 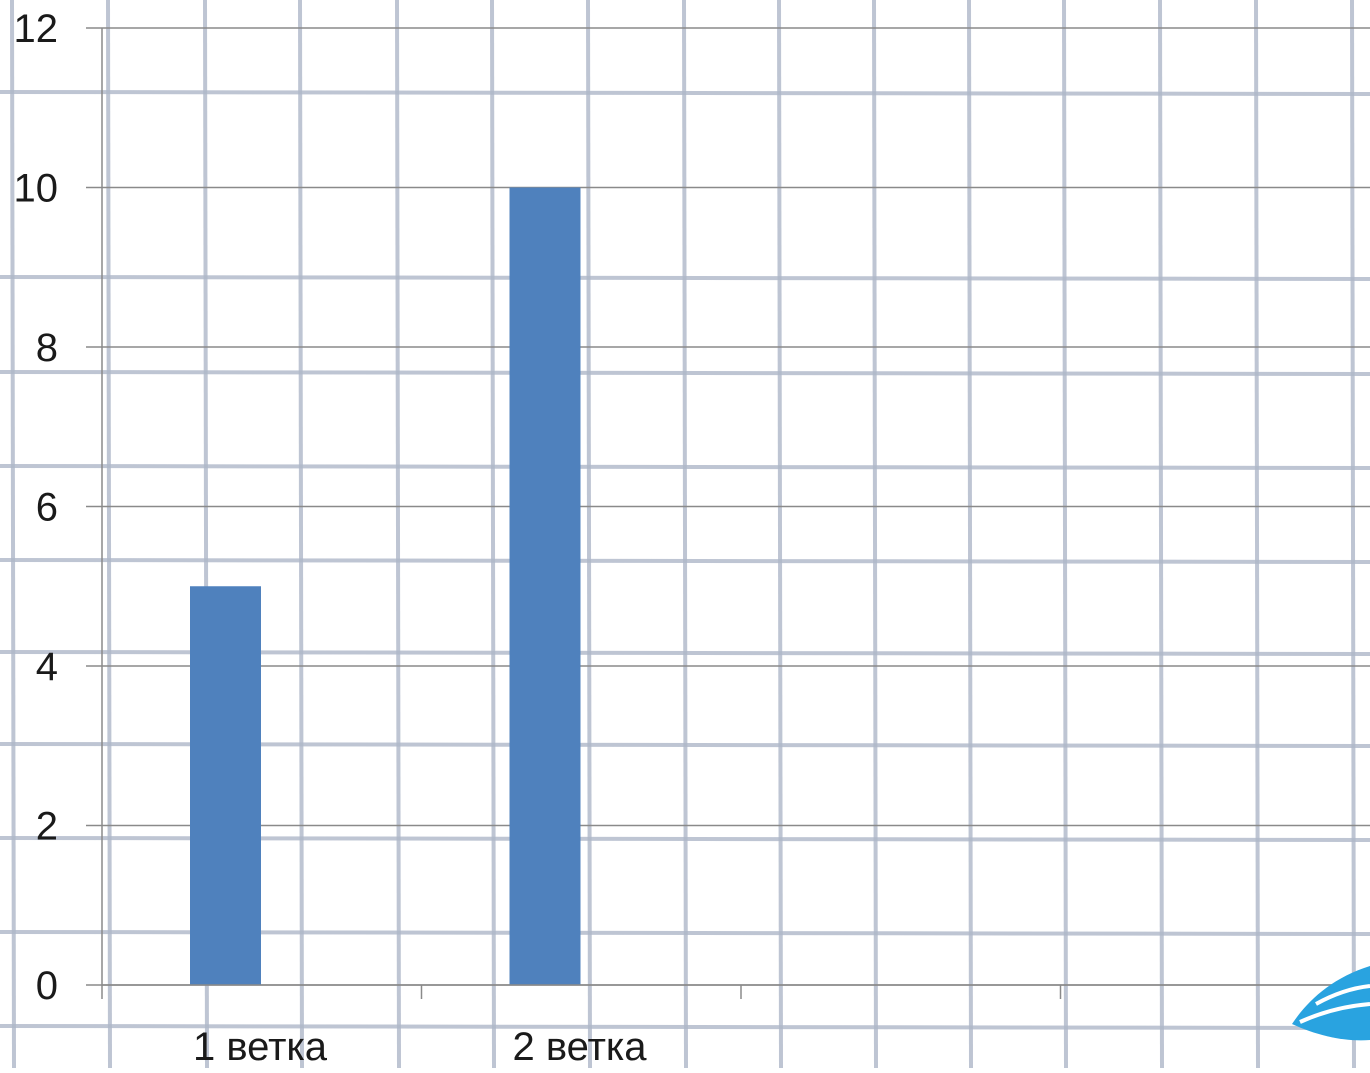 What do you see at coordinates (47, 508) in the screenshot?
I see `y-tick-label: 6` at bounding box center [47, 508].